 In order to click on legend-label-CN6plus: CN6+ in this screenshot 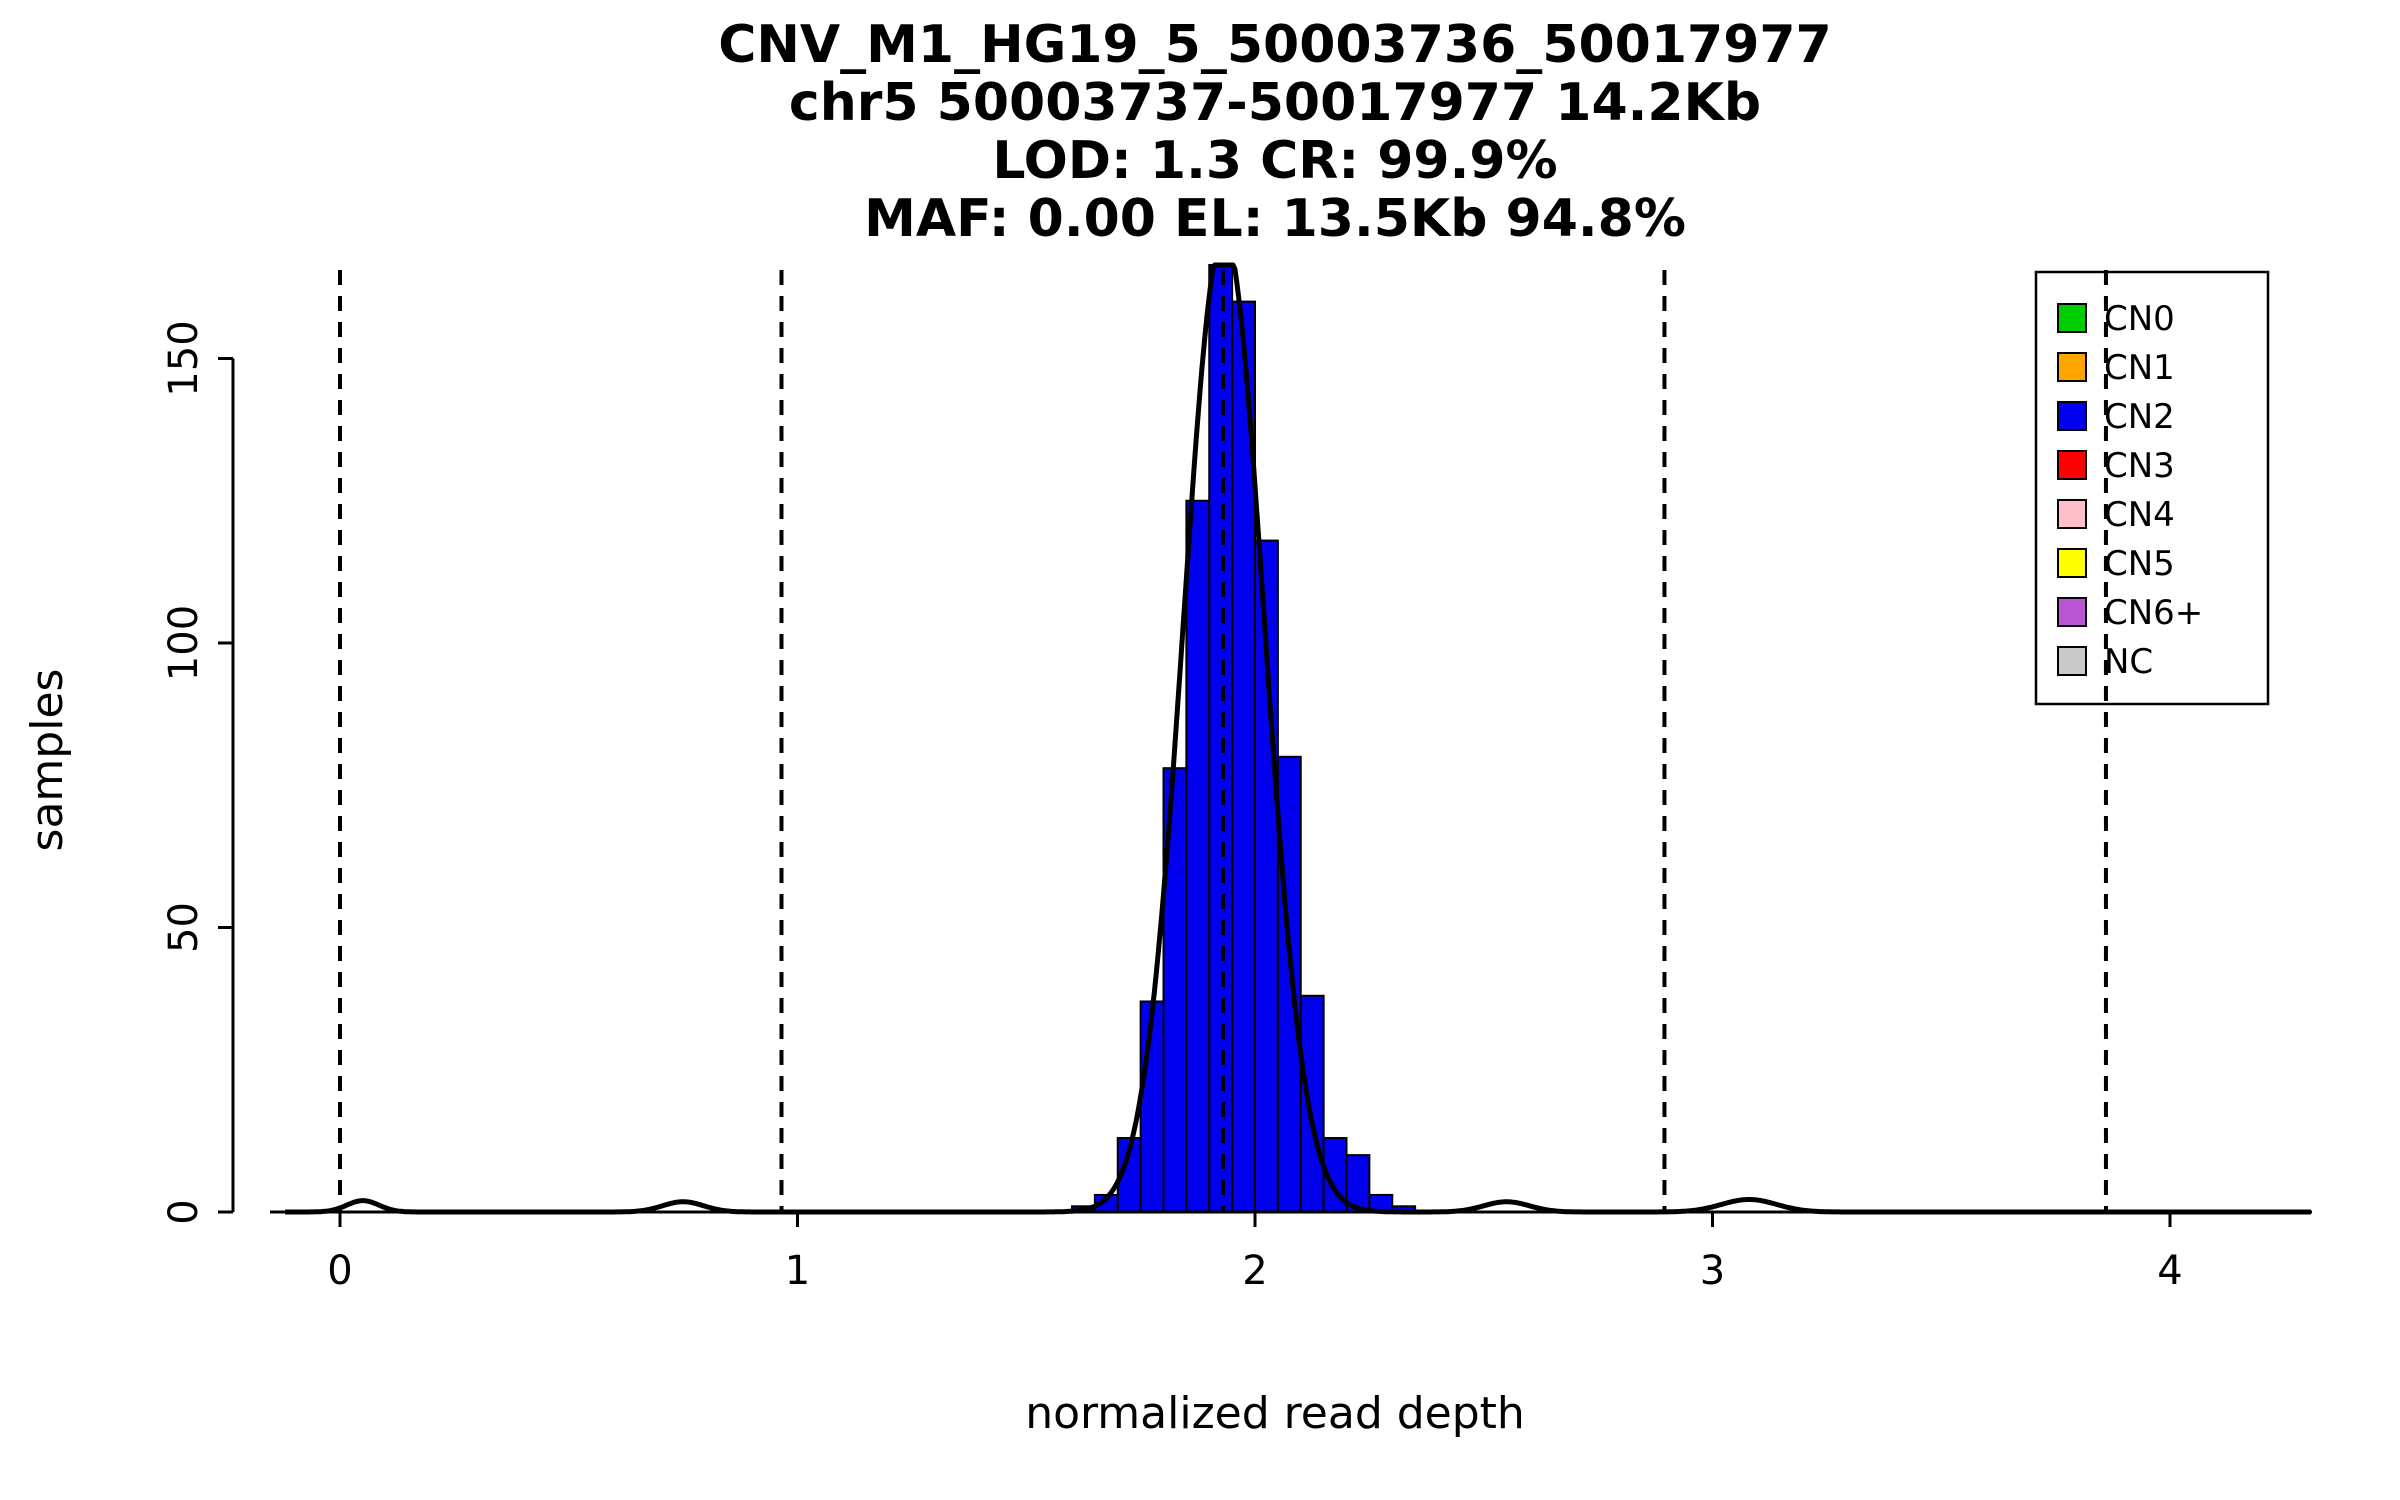, I will do `click(2153, 613)`.